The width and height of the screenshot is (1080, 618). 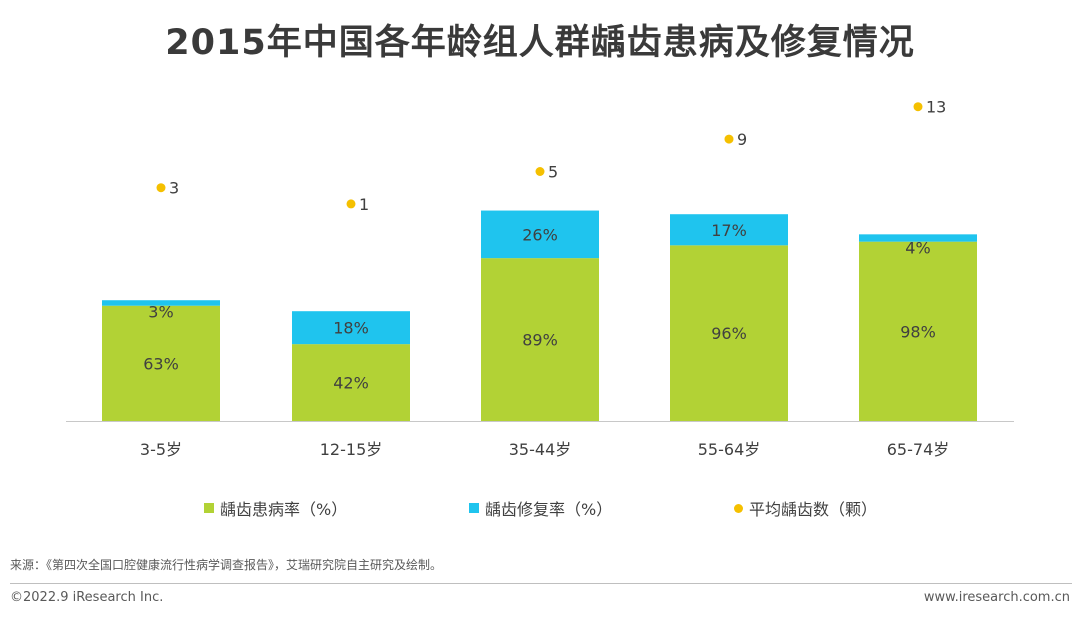 I want to click on data-label-repair-rate-1: 18%, so click(x=351, y=328).